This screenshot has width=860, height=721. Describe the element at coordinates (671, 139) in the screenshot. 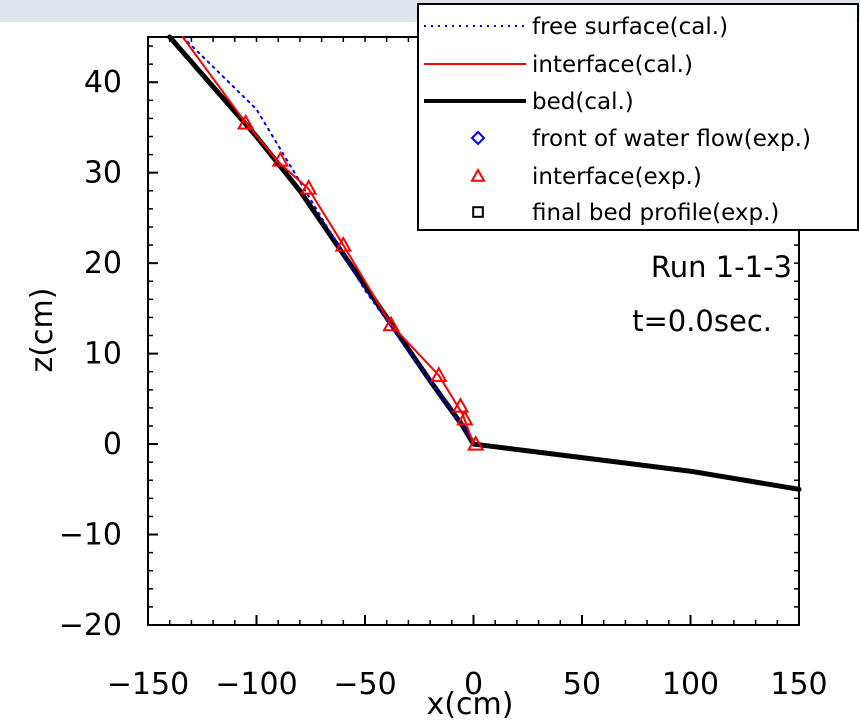

I see `legend-label-3: front of water flow(exp.)` at that location.